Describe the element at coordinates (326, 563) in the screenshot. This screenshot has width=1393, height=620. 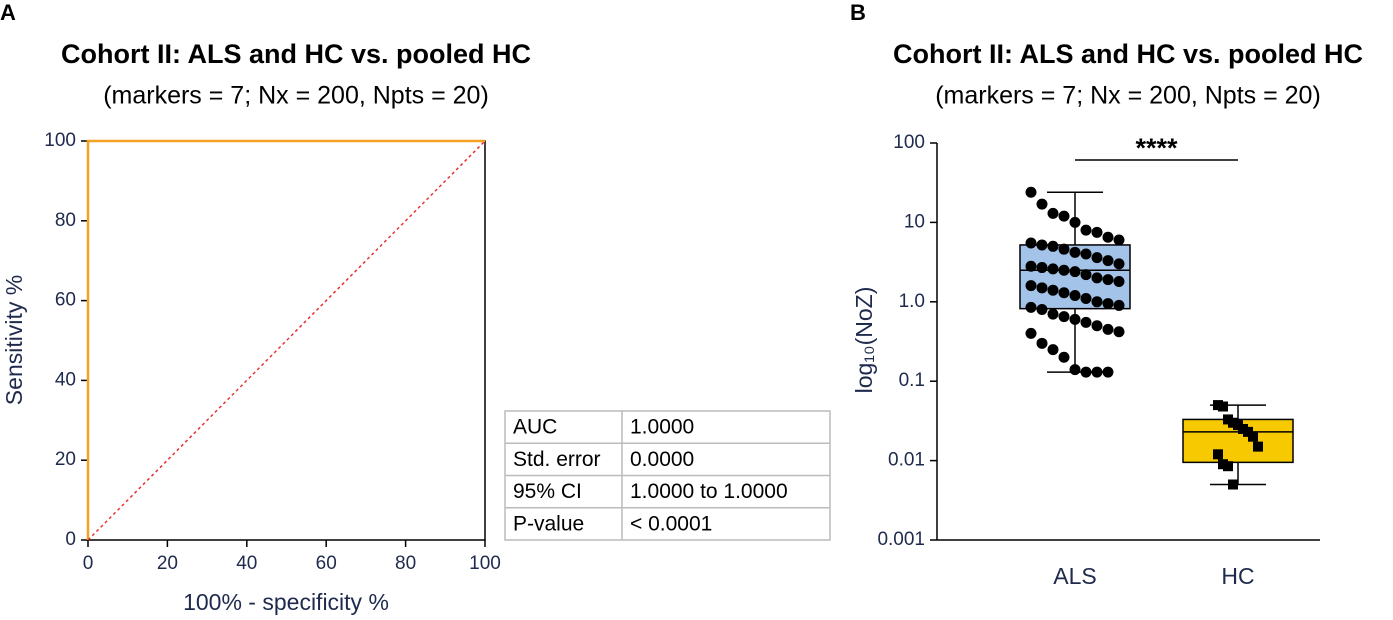
I see `x-tick-label: 60` at that location.